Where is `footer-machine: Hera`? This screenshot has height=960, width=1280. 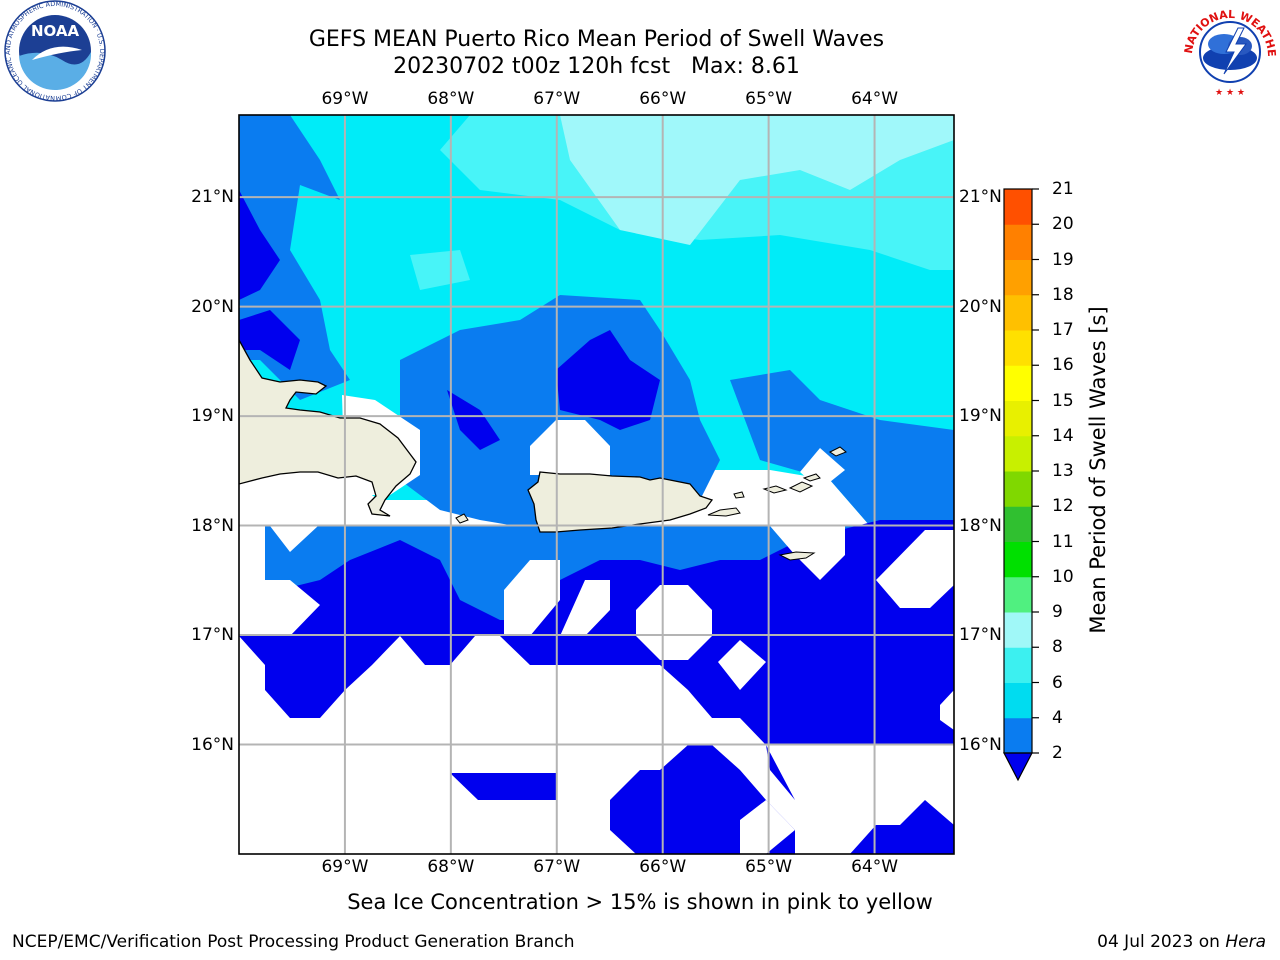
footer-machine: Hera is located at coordinates (1245, 942).